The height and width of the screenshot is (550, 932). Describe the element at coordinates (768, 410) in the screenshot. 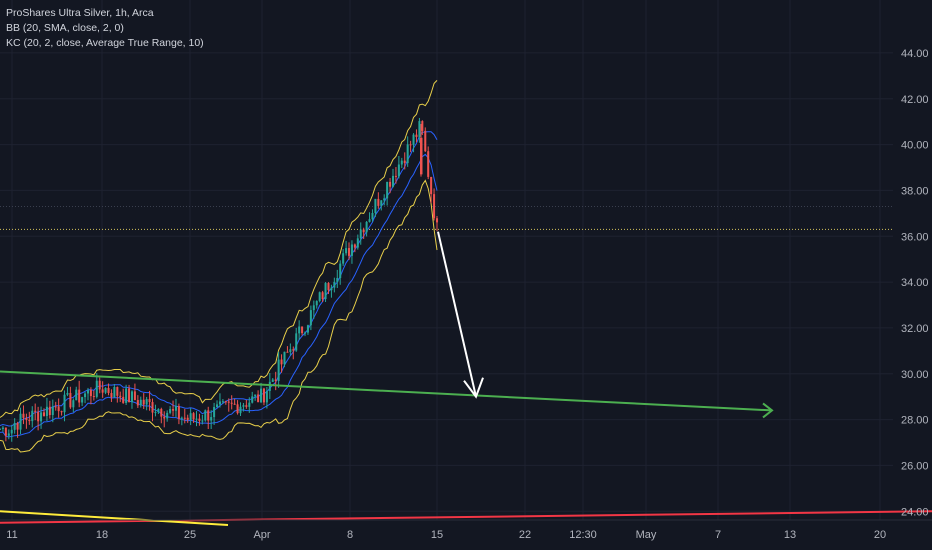

I see `green-arrowhead` at that location.